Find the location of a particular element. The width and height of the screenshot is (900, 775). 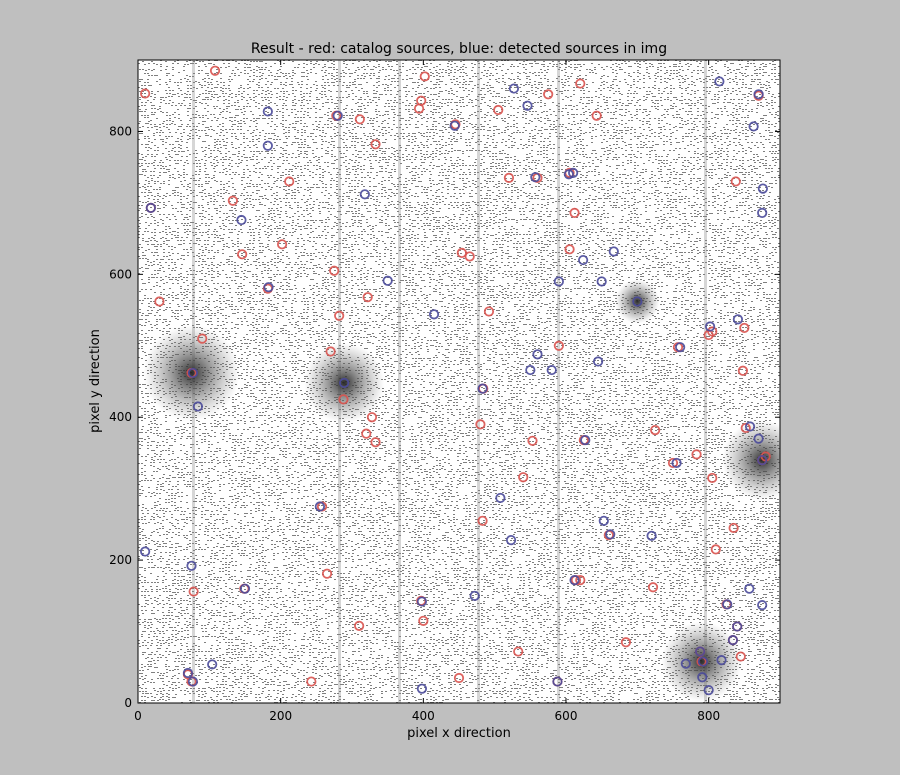

image-streak is located at coordinates (399, 381).